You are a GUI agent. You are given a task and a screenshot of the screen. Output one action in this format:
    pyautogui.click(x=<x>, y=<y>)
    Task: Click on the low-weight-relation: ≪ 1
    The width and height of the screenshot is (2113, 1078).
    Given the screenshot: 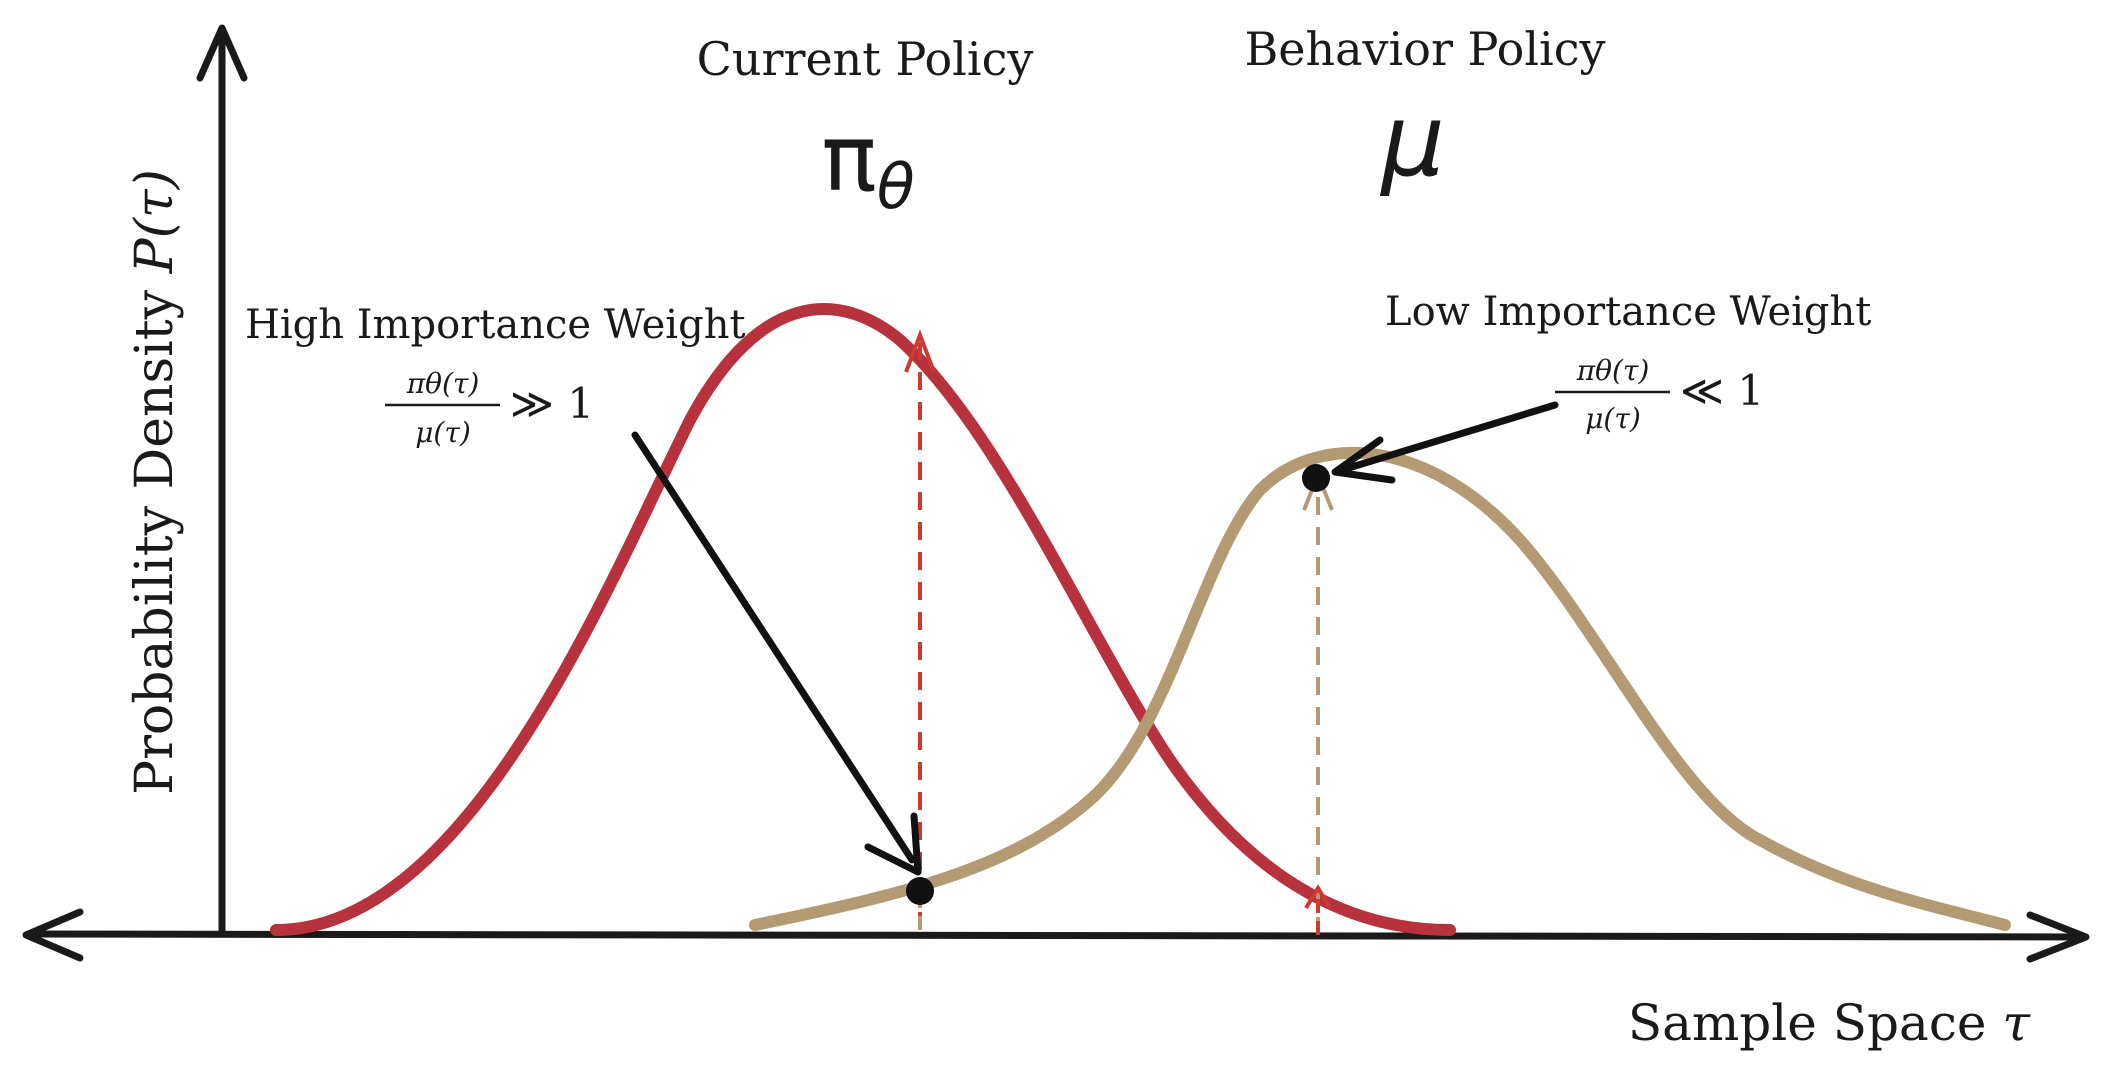 What is the action you would take?
    pyautogui.click(x=1722, y=390)
    